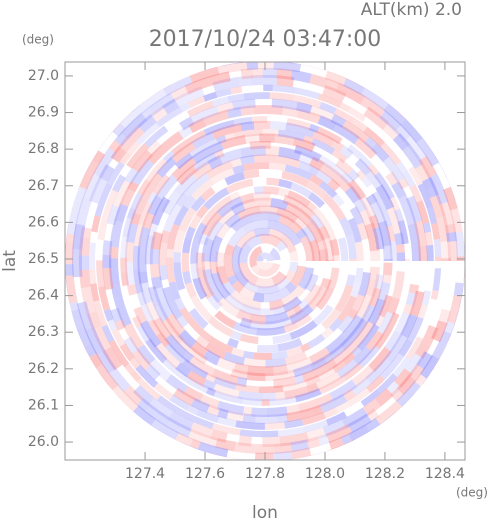 This screenshot has width=491, height=521. I want to click on x-tick-label: 127.4, so click(145, 474).